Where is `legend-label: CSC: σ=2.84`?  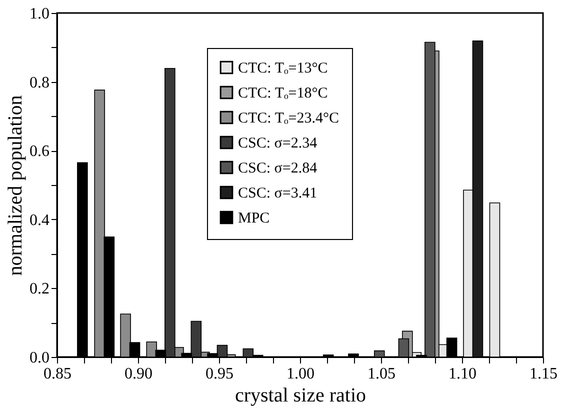
legend-label: CSC: σ=2.84 is located at coordinates (278, 168).